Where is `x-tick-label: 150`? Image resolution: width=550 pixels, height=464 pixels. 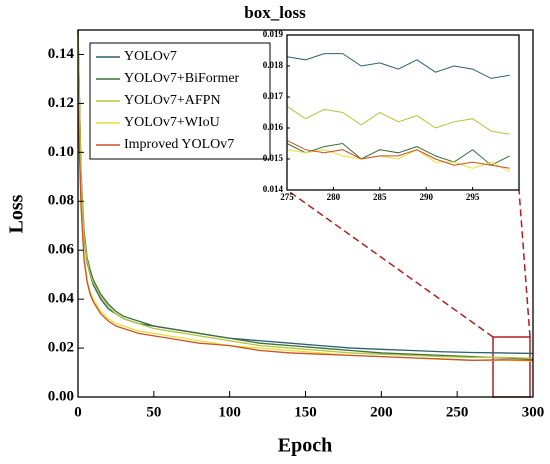
x-tick-label: 150 is located at coordinates (305, 412).